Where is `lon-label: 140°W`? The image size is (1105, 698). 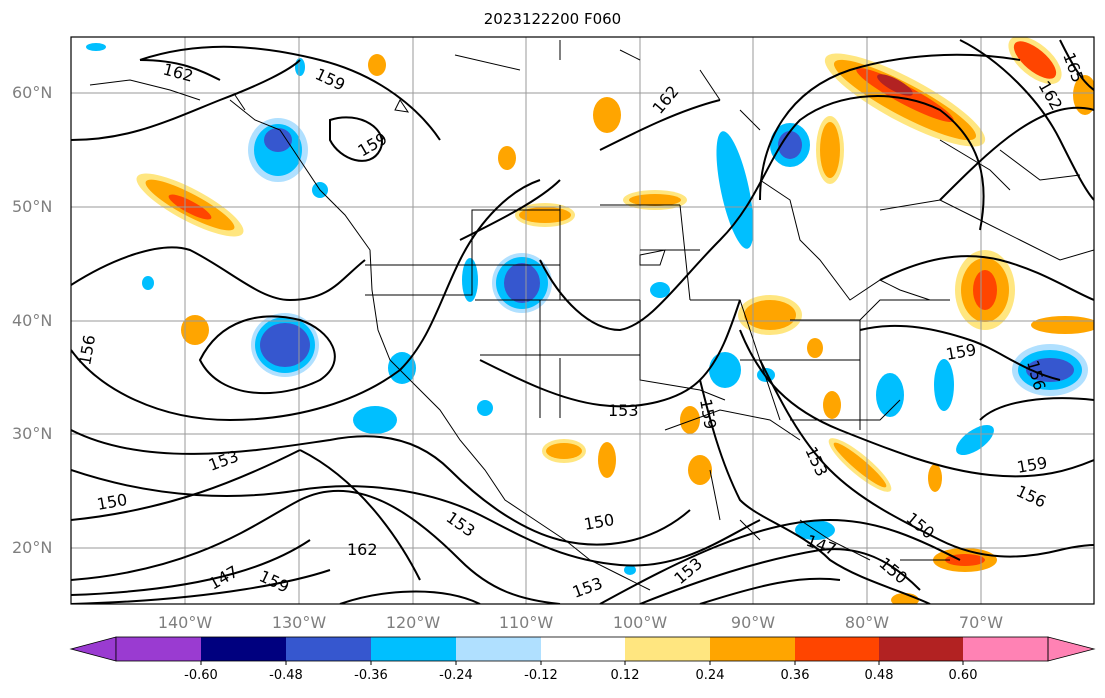
lon-label: 140°W is located at coordinates (185, 622).